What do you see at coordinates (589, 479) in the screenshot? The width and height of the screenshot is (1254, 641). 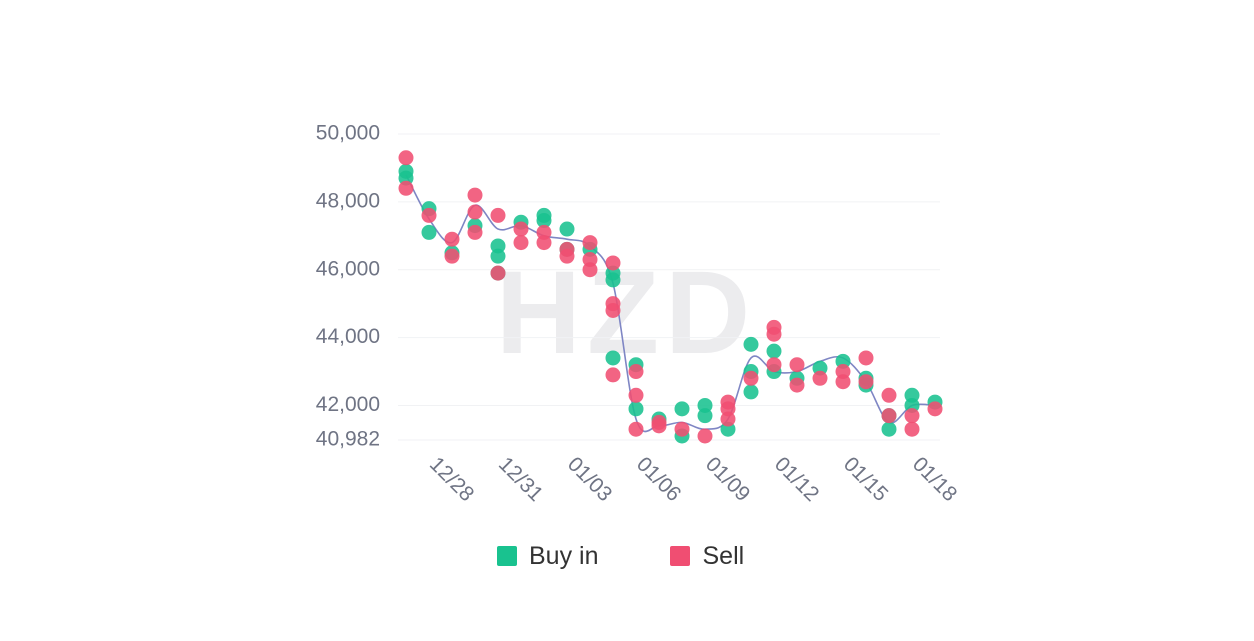 I see `x-tick-label: 01/03` at bounding box center [589, 479].